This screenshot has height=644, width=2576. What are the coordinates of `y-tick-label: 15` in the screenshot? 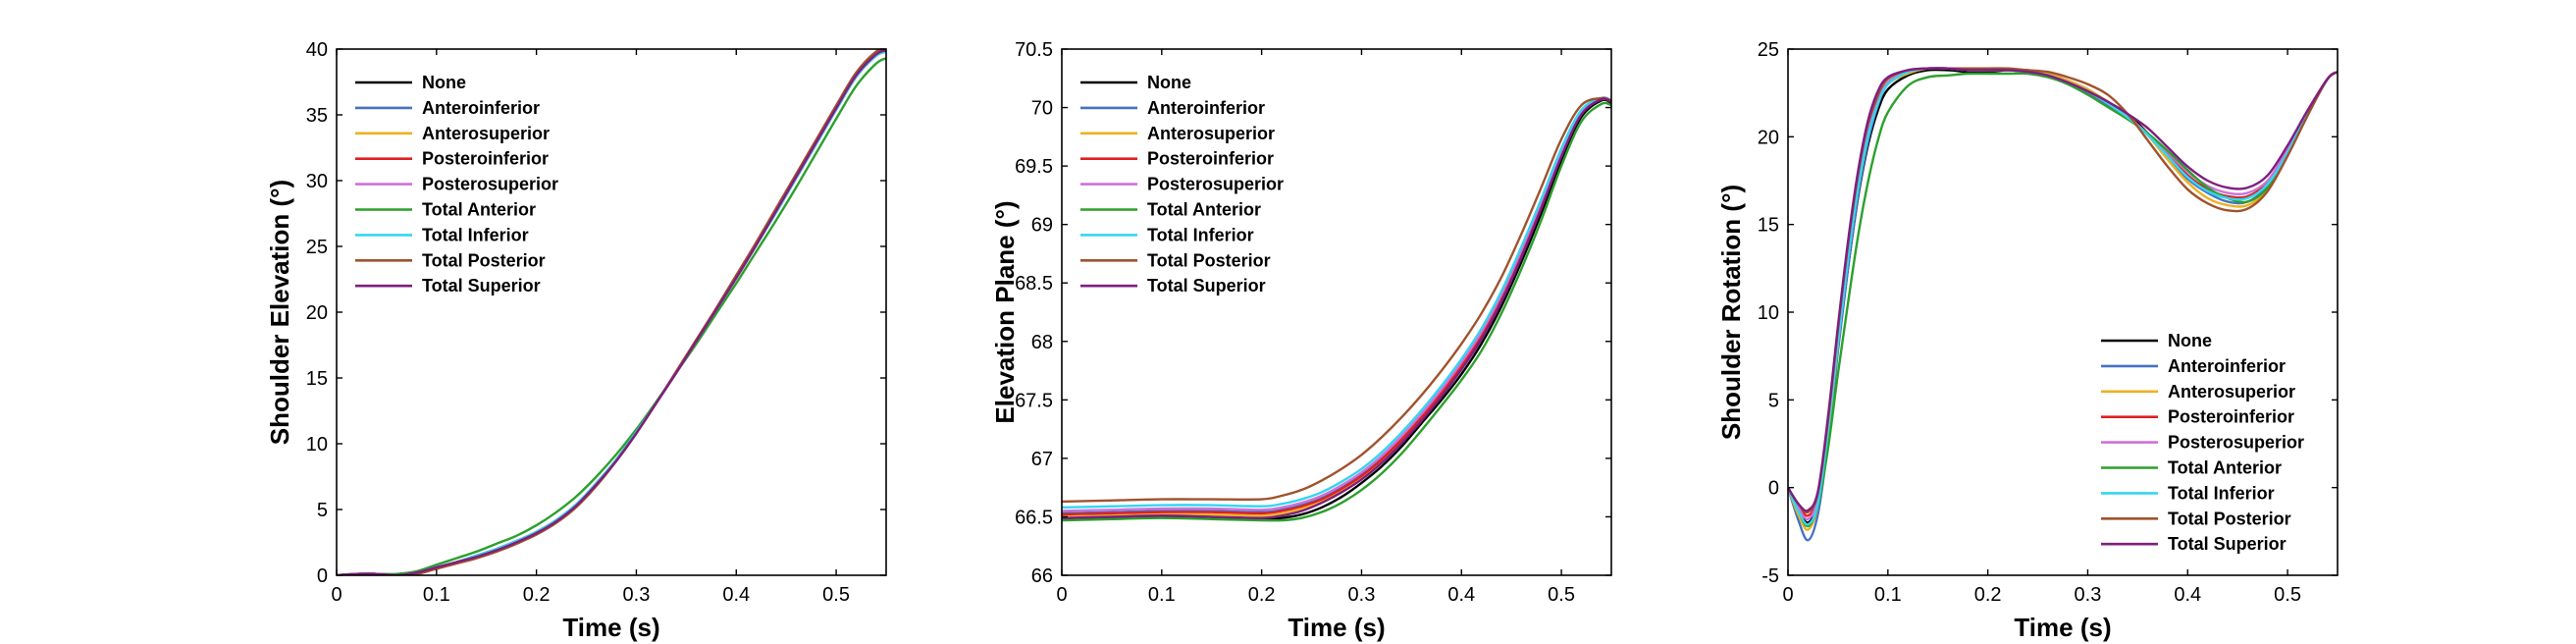 It's located at (1768, 226).